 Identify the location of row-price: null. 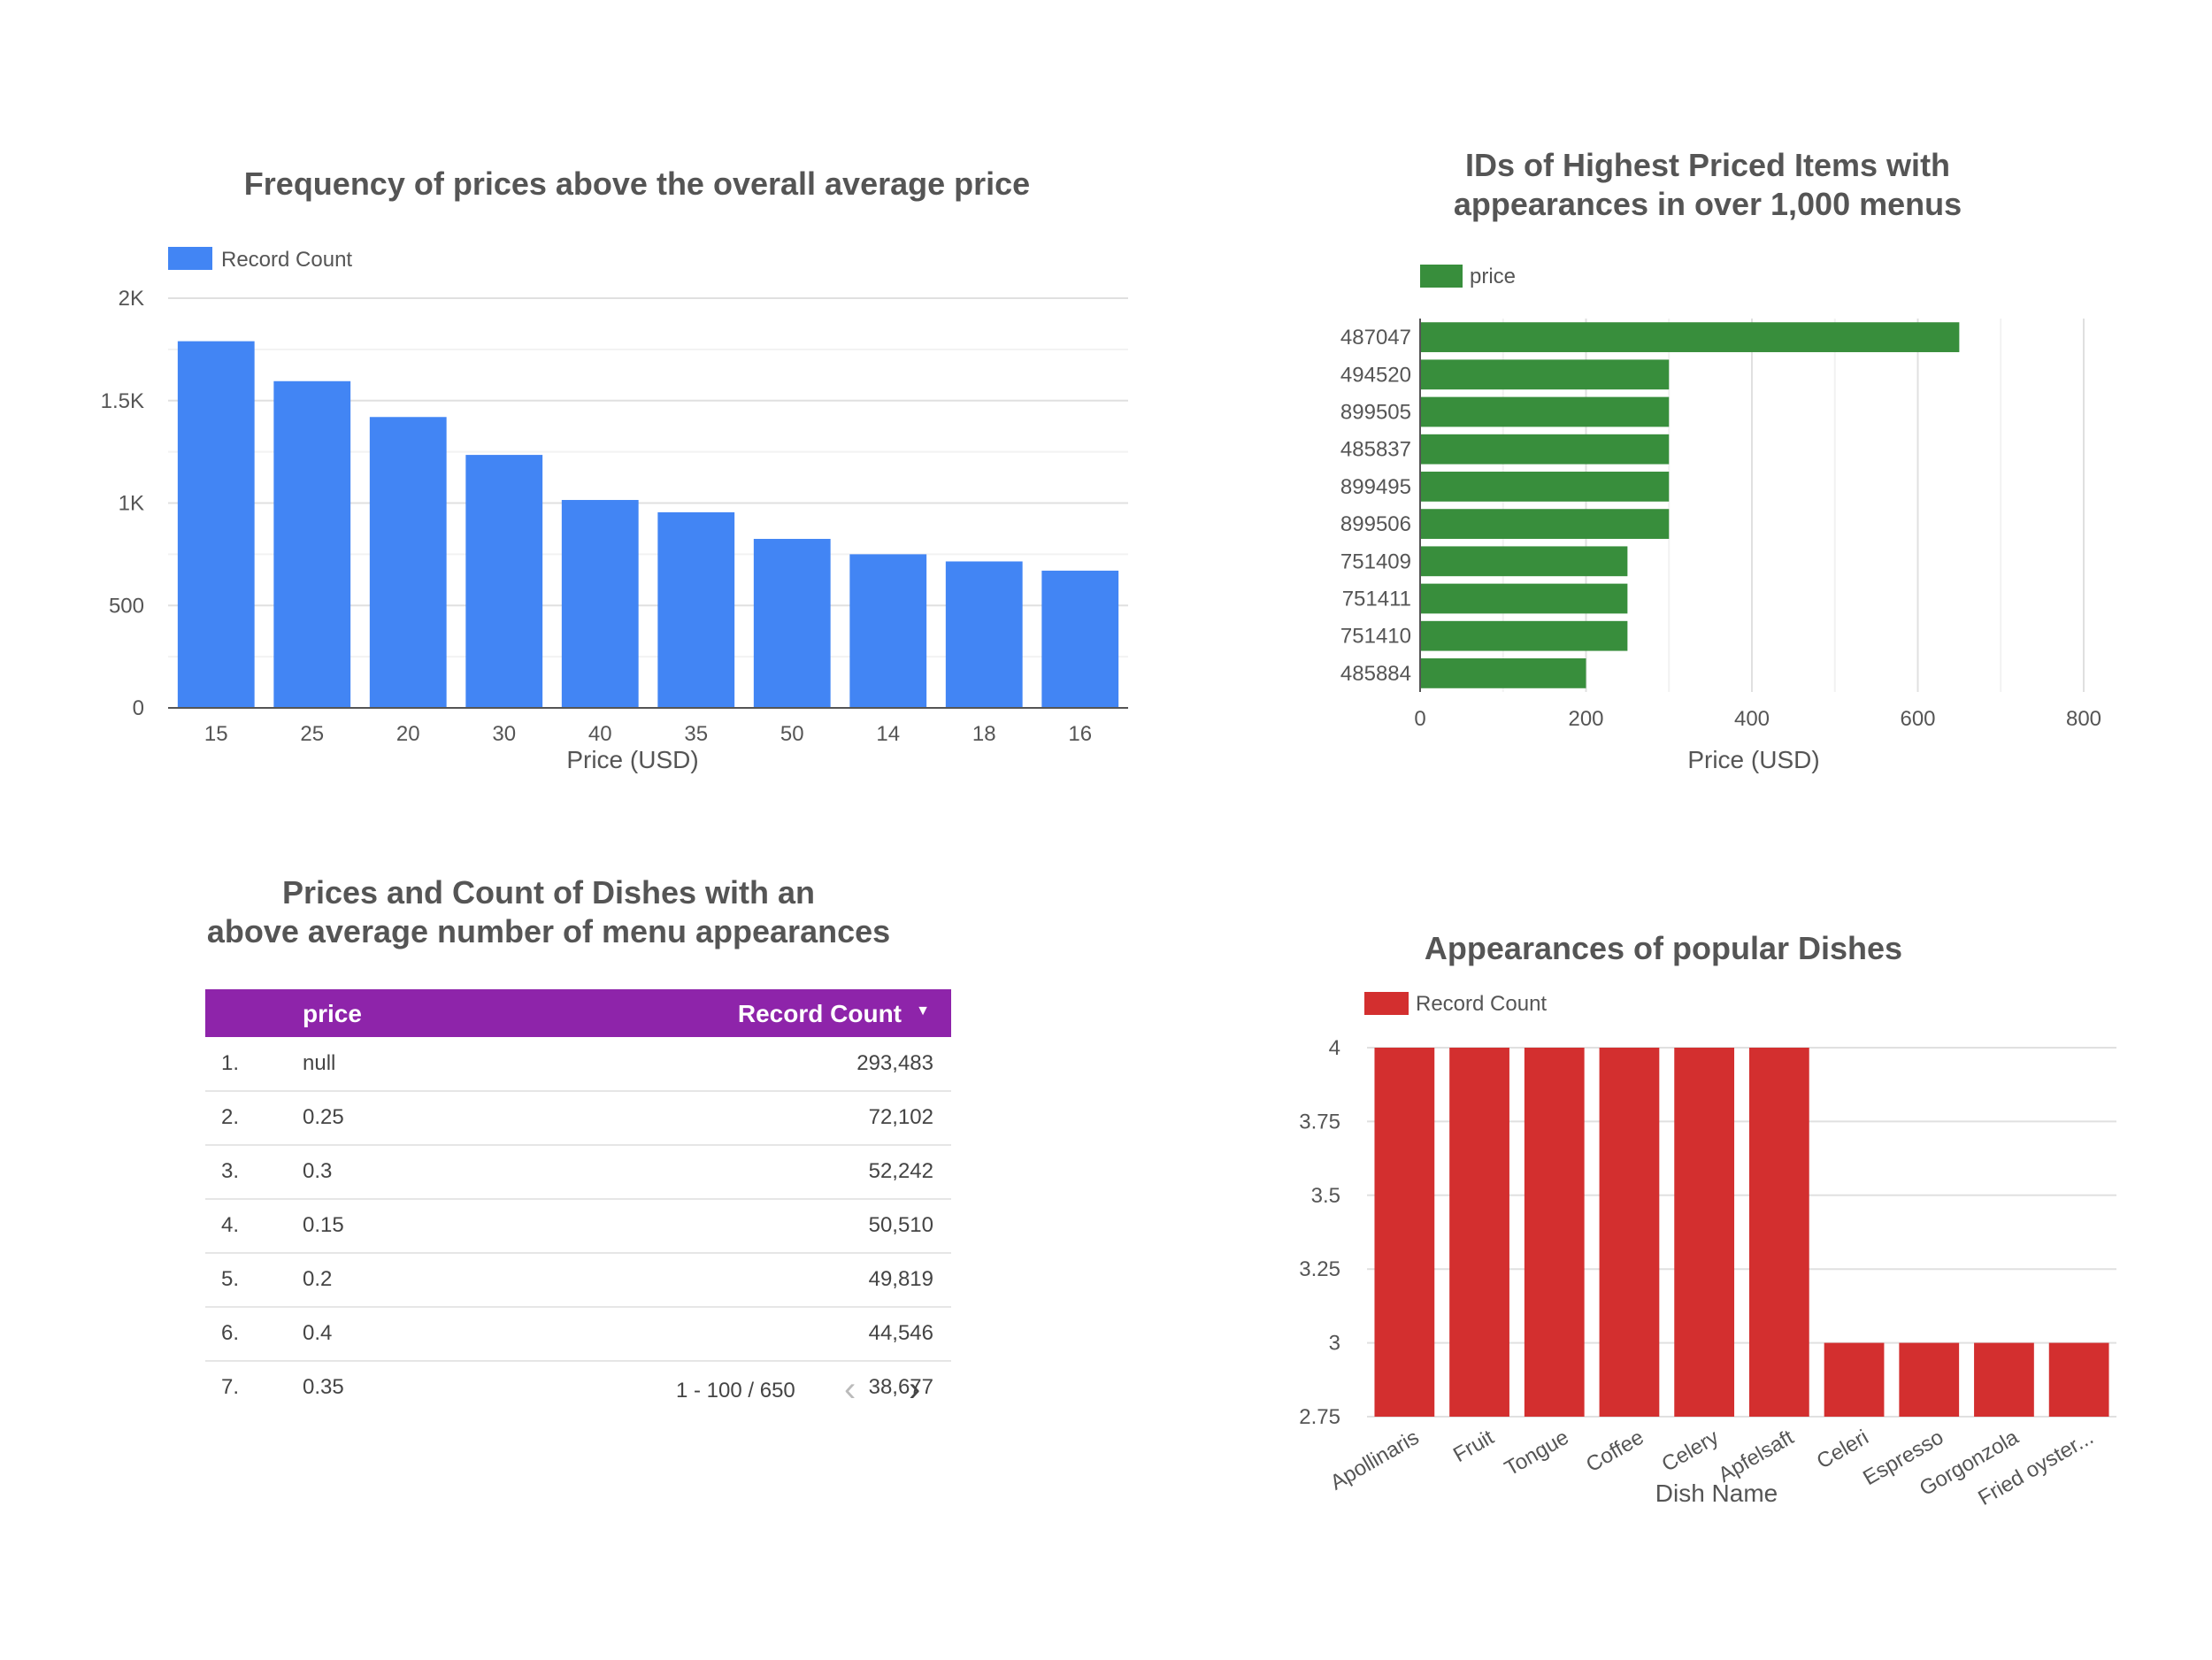
(320, 1063).